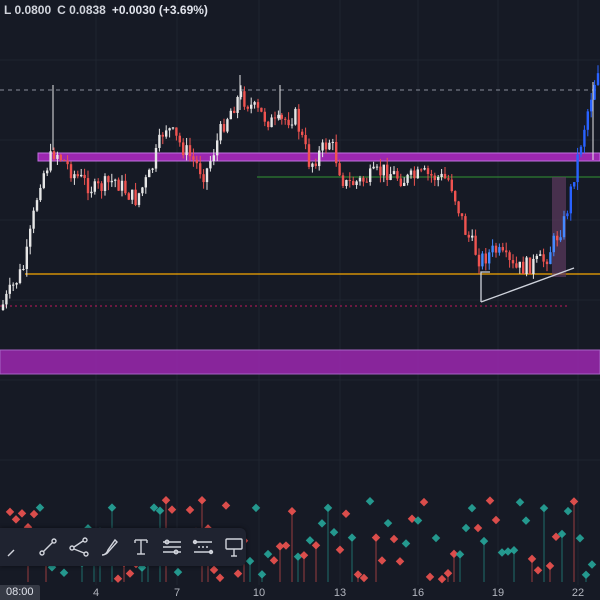 The height and width of the screenshot is (600, 600). What do you see at coordinates (202, 547) in the screenshot?
I see `parallel-channel-tool-icon` at bounding box center [202, 547].